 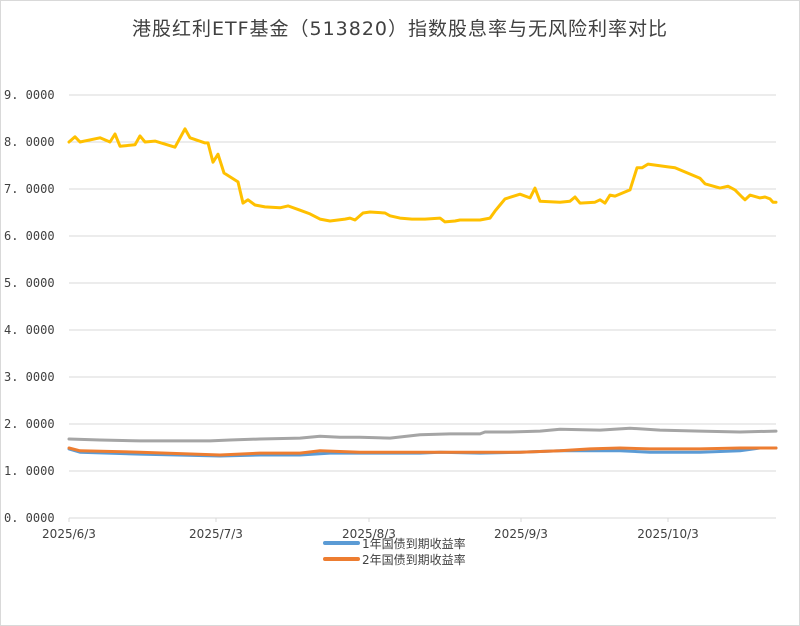 What do you see at coordinates (29, 518) in the screenshot?
I see `y-tick-label: 0. 0000` at bounding box center [29, 518].